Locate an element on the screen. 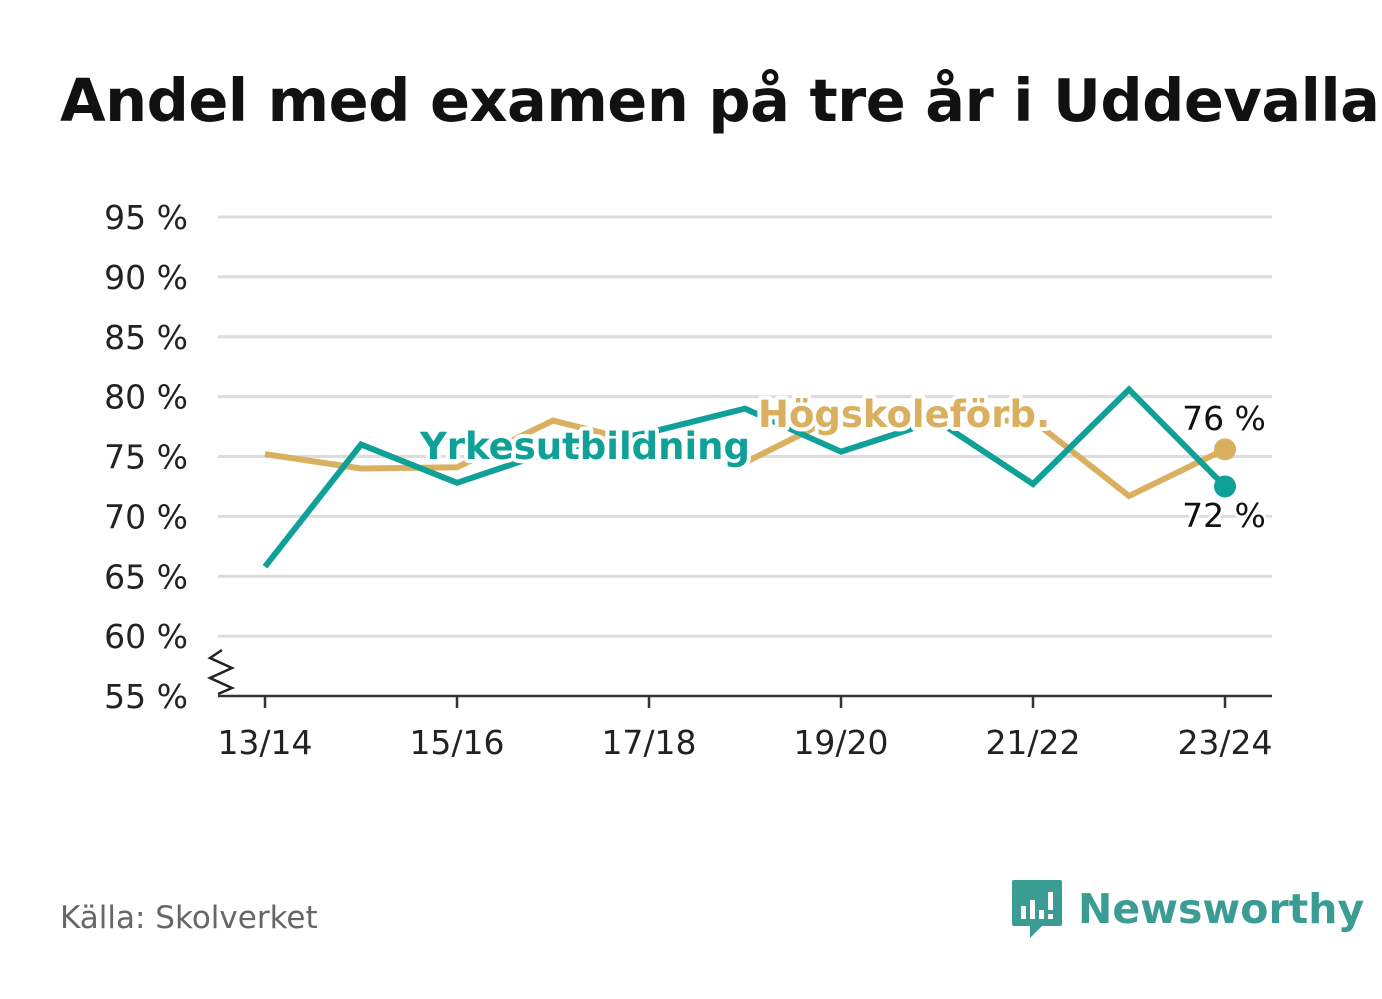  series-lines is located at coordinates (749, 477).